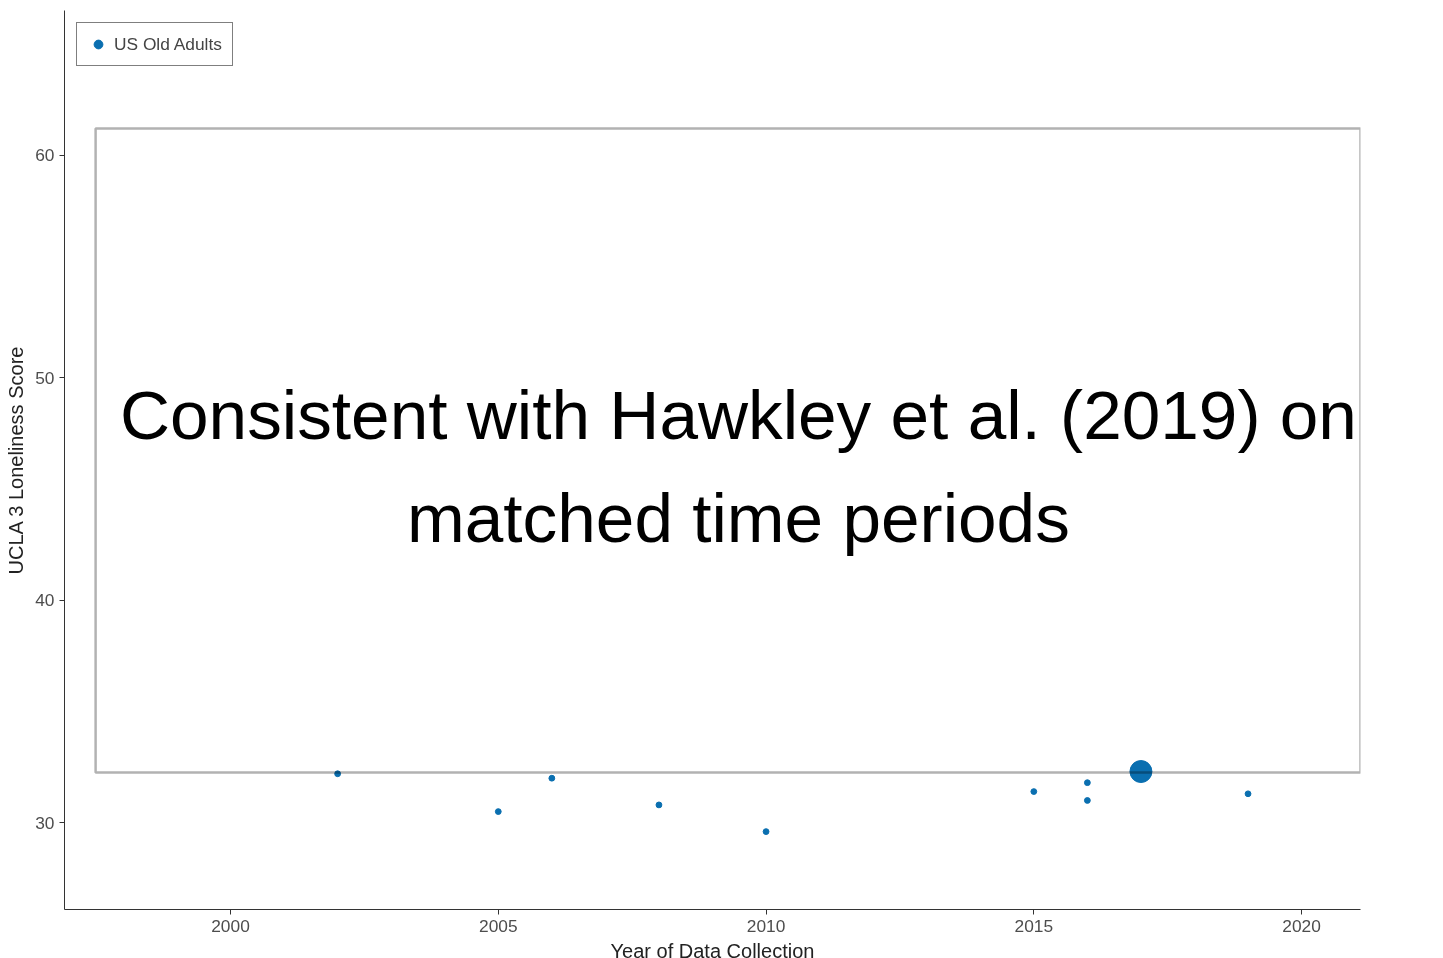  What do you see at coordinates (230, 925) in the screenshot?
I see `x-tick-label: 2000` at bounding box center [230, 925].